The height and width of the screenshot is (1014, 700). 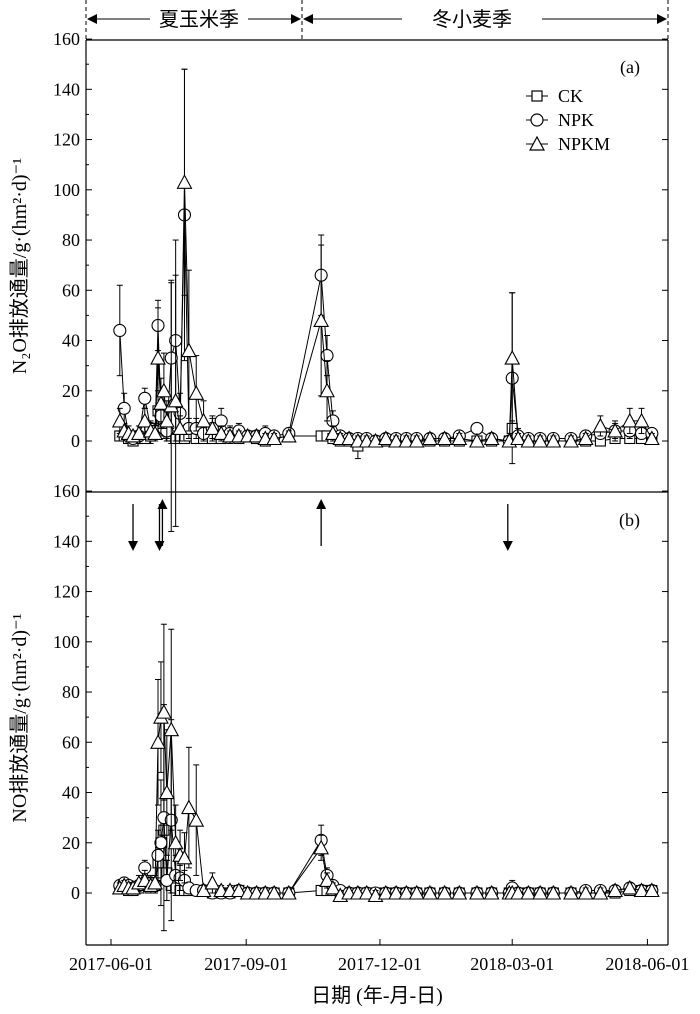 What do you see at coordinates (246, 964) in the screenshot?
I see `x-tick-label: 2017-09-01` at bounding box center [246, 964].